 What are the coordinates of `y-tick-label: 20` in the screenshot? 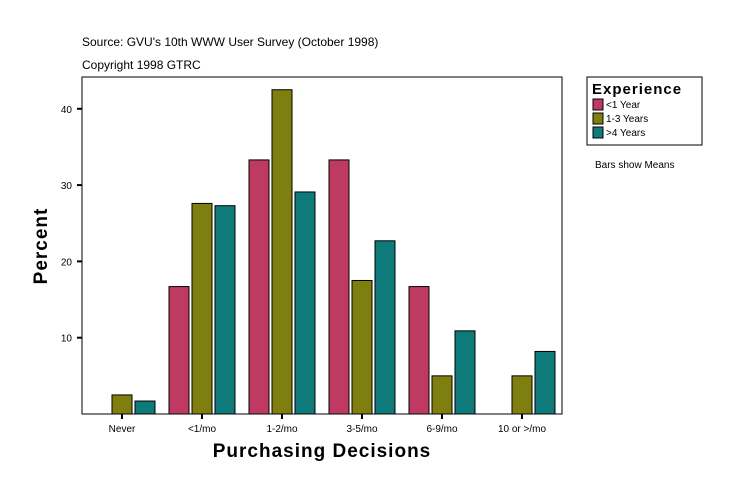 It's located at (67, 262).